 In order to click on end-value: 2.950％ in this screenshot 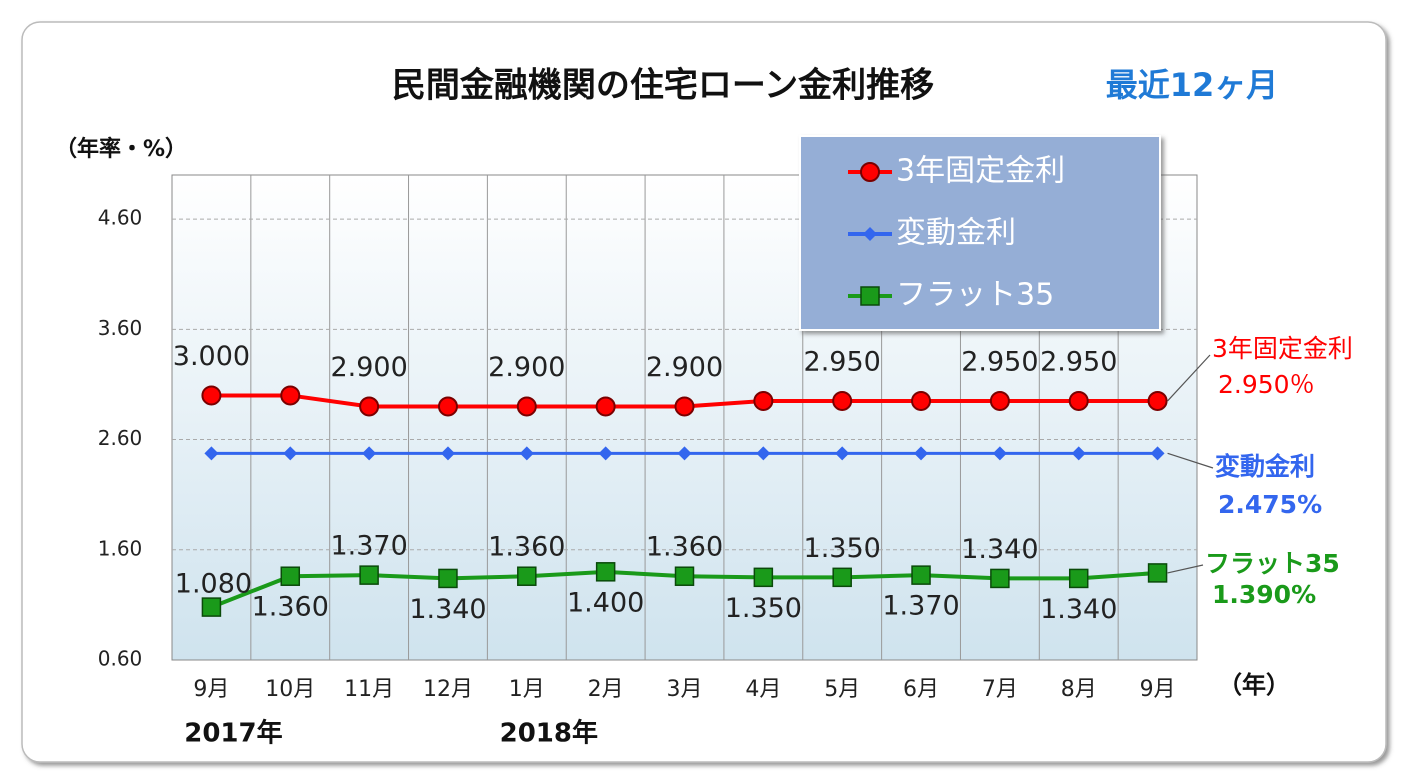, I will do `click(1266, 384)`.